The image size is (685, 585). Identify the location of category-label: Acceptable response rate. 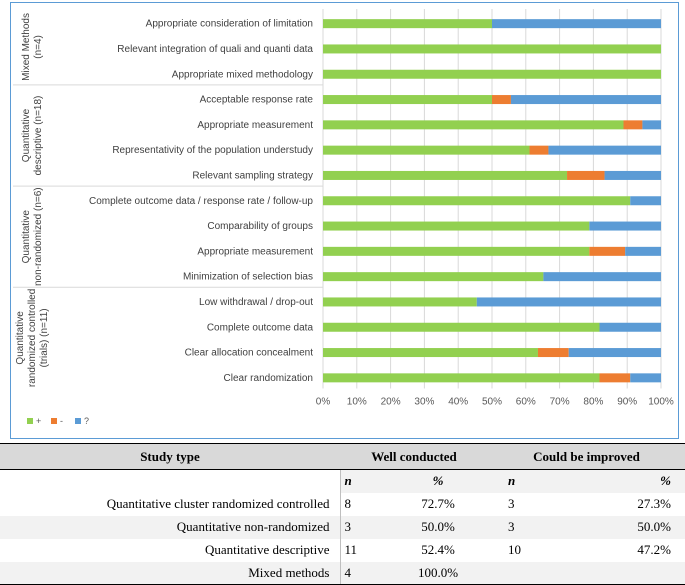
(257, 100).